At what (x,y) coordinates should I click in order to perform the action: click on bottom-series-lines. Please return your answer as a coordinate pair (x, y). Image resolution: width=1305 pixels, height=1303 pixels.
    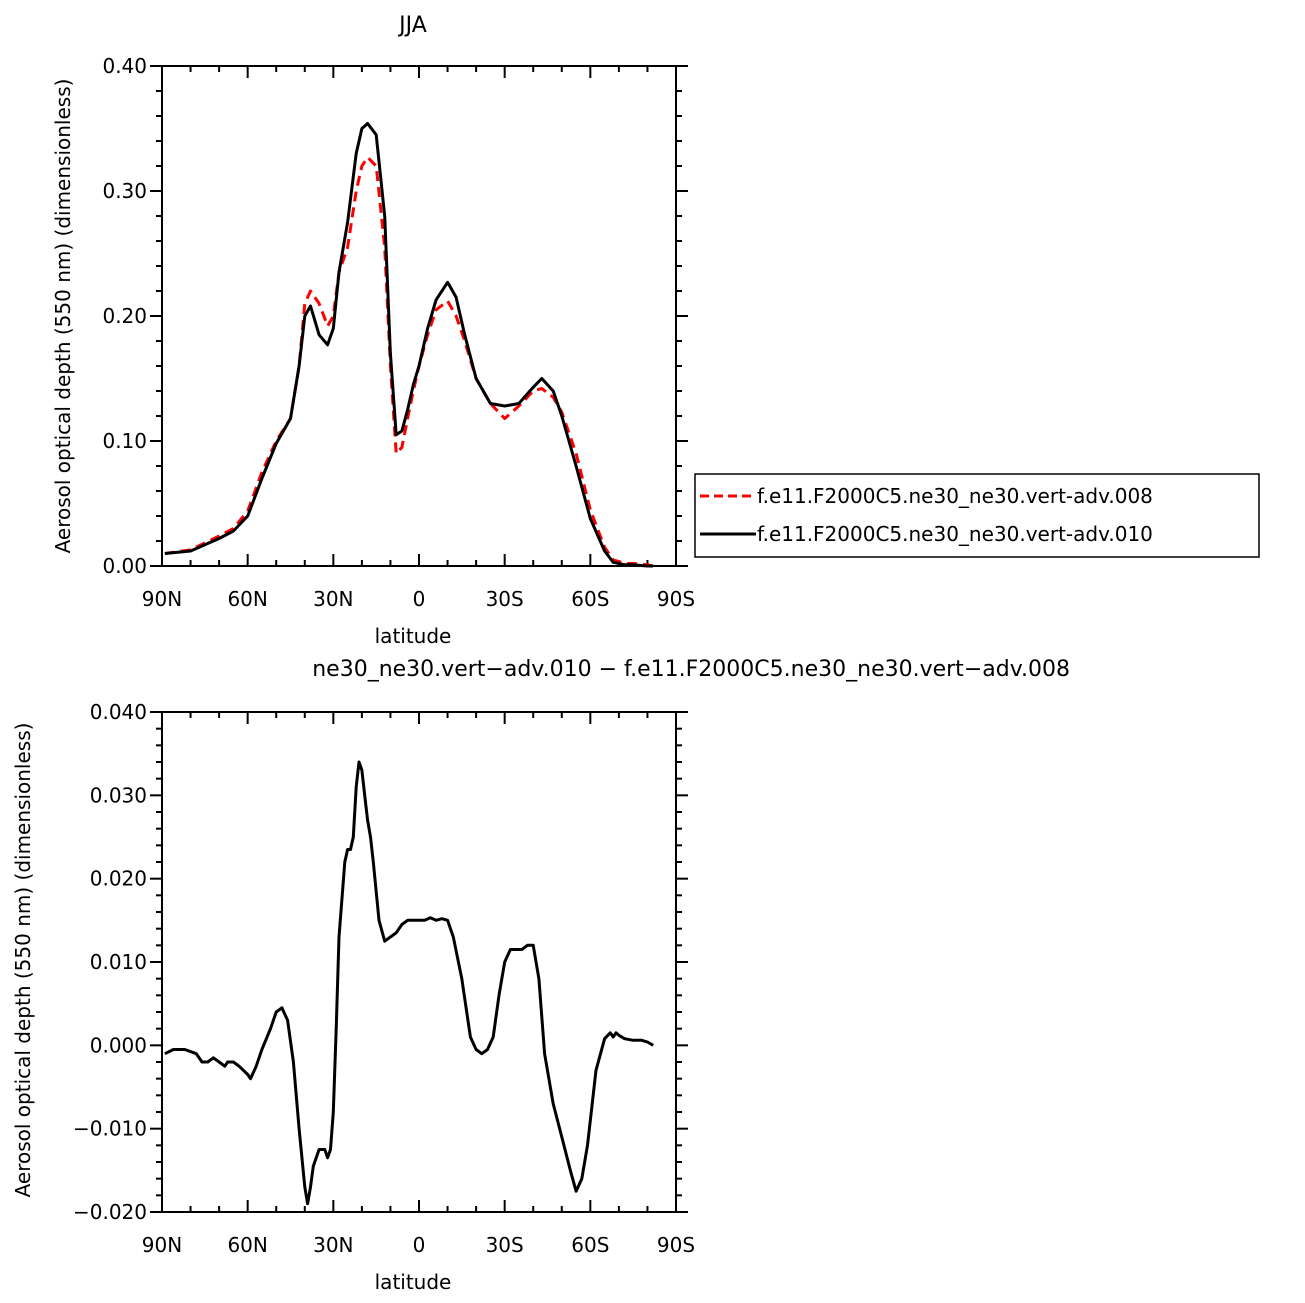
    Looking at the image, I should click on (409, 983).